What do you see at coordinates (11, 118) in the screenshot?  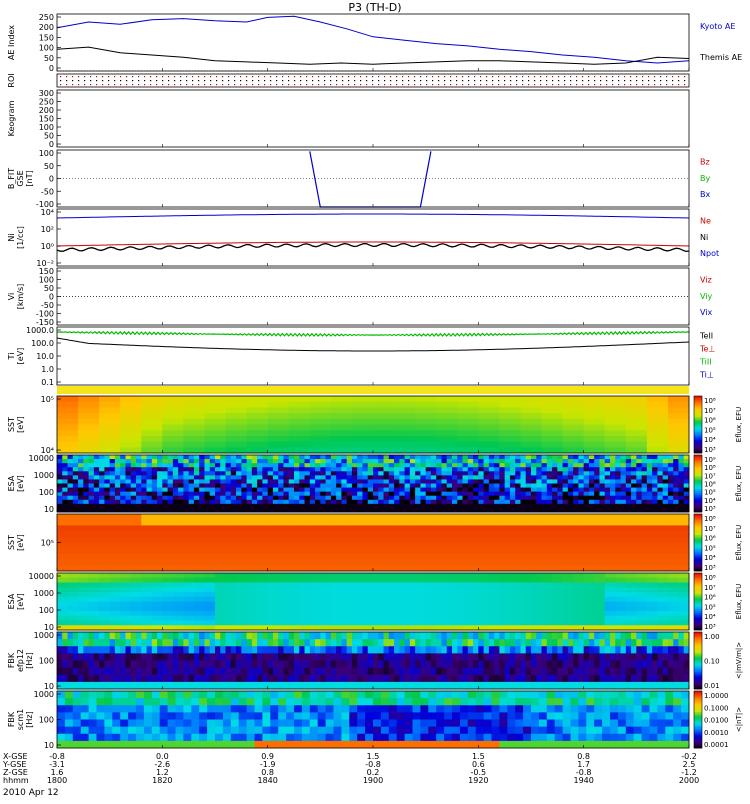 I see `keogram-ylabel: Keogram` at bounding box center [11, 118].